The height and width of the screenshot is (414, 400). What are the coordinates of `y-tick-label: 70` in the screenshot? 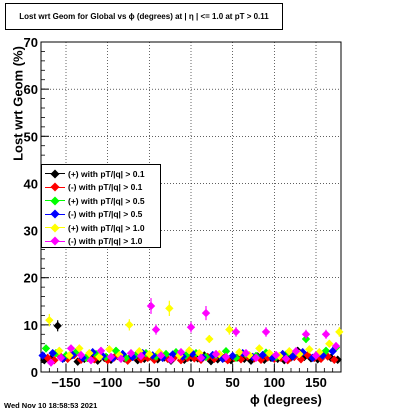 It's located at (31, 42).